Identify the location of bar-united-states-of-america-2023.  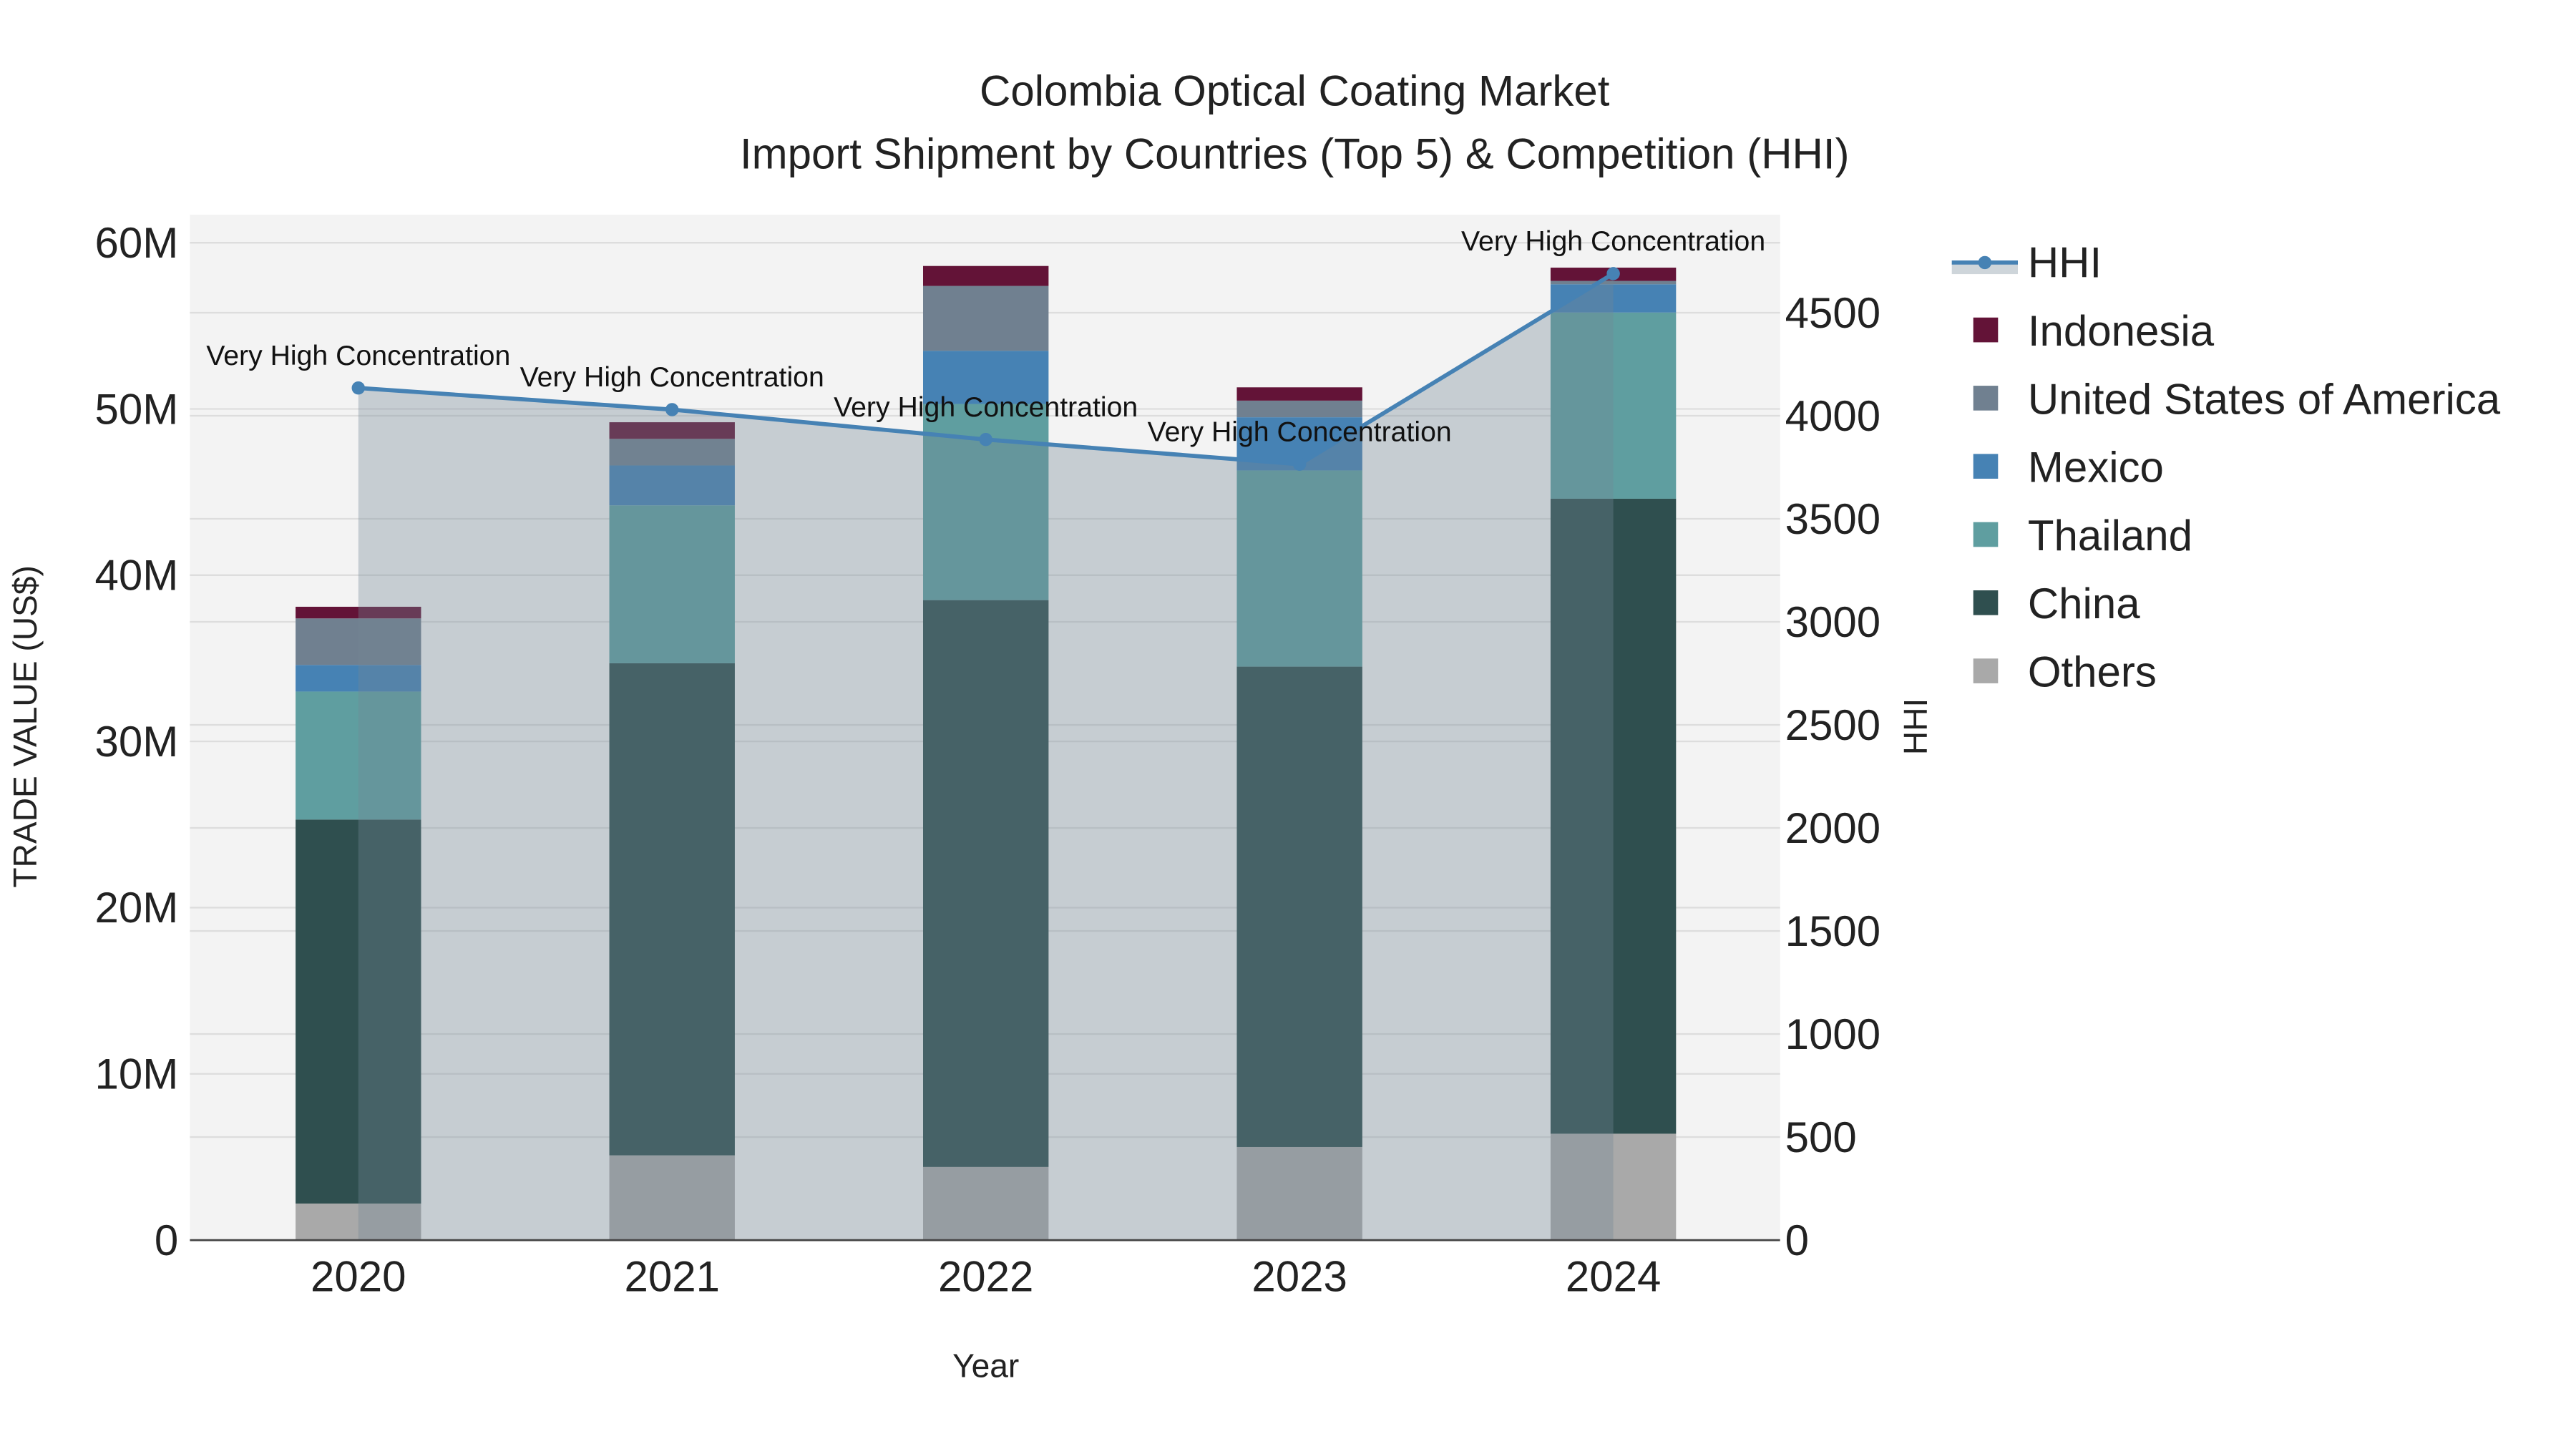
(1299, 409).